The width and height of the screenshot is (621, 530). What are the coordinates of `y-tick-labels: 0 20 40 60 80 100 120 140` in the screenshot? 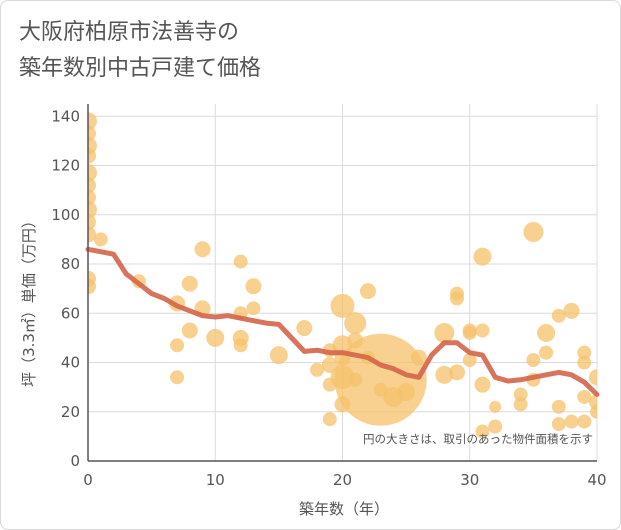 It's located at (65, 288).